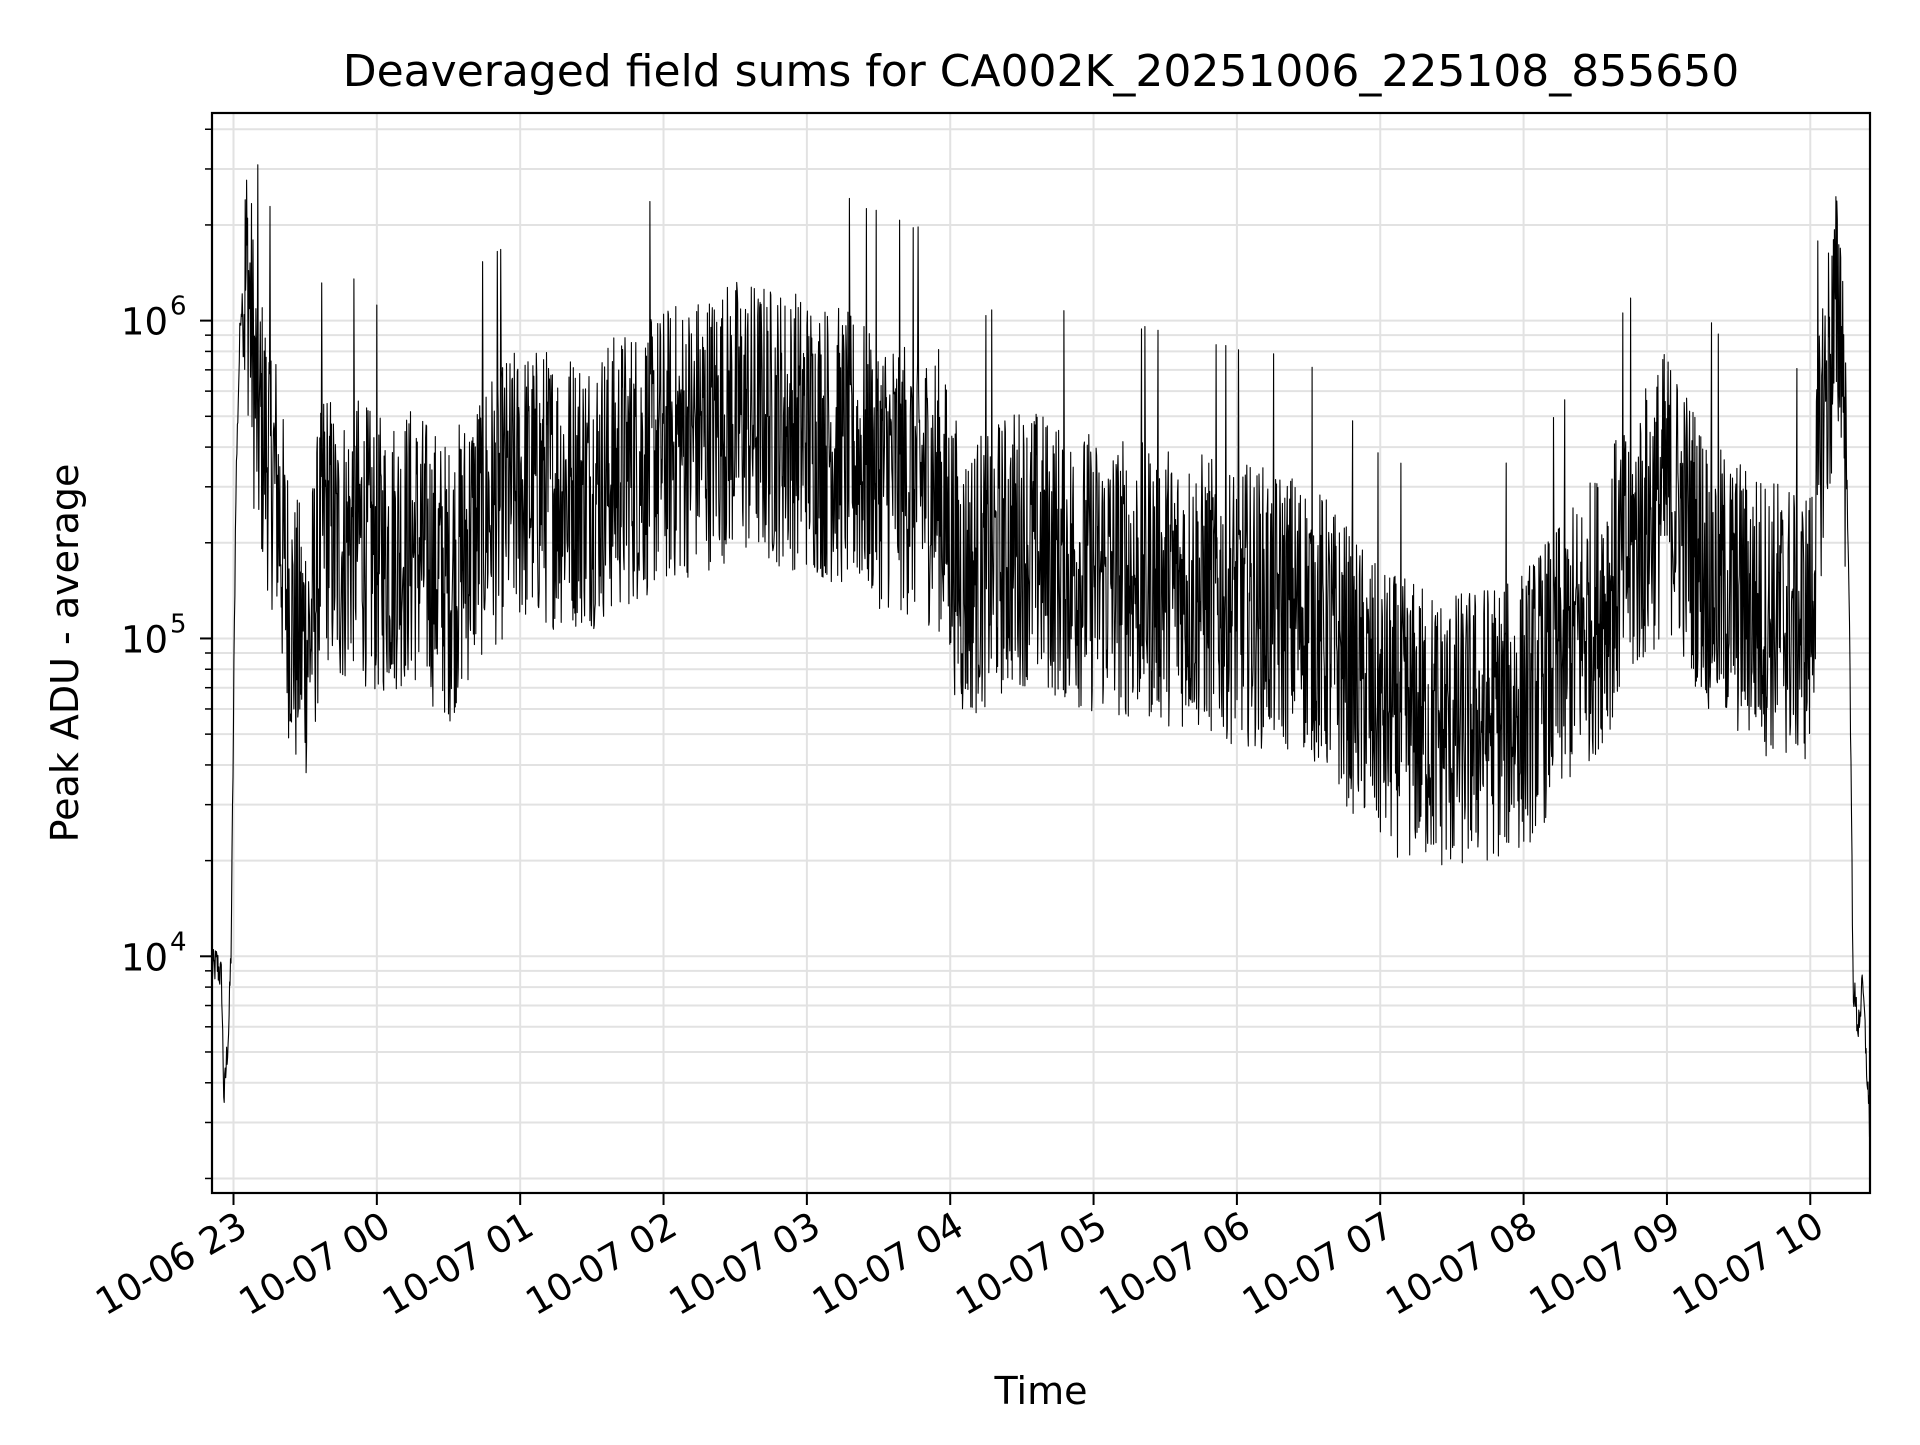  What do you see at coordinates (1605, 1264) in the screenshot?
I see `x-tick-label: 10-07 09` at bounding box center [1605, 1264].